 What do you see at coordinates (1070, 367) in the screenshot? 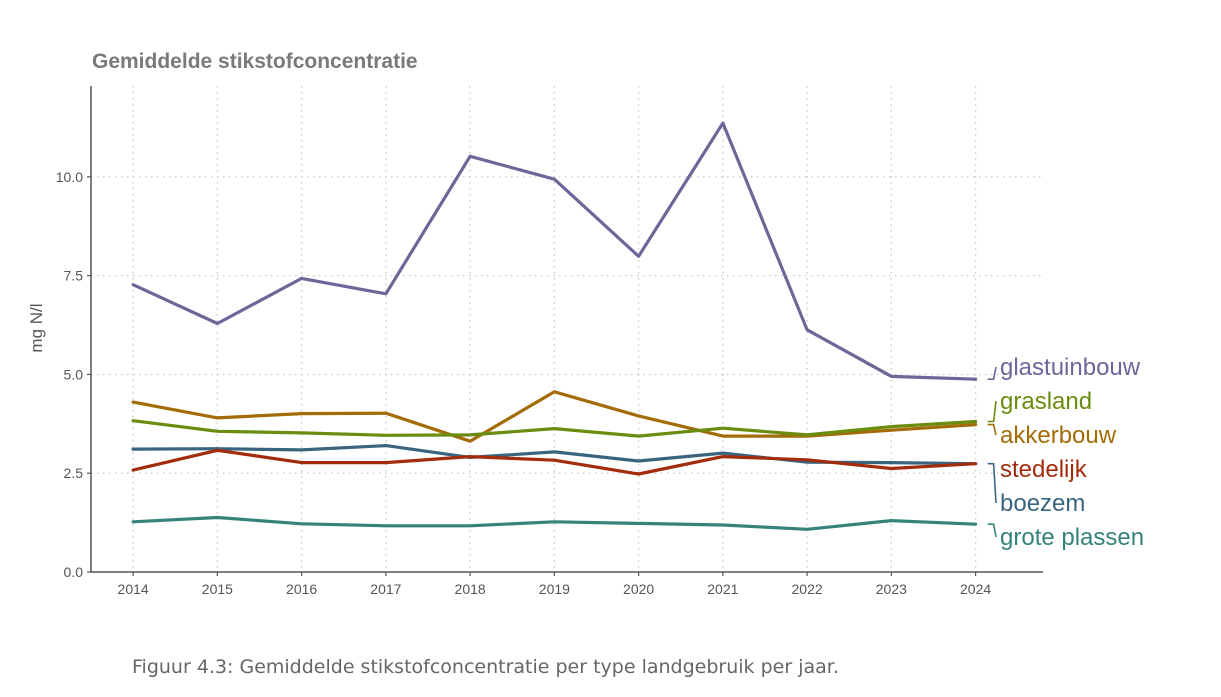
I see `series-label-glastuinbouw: glastuinbouw` at bounding box center [1070, 367].